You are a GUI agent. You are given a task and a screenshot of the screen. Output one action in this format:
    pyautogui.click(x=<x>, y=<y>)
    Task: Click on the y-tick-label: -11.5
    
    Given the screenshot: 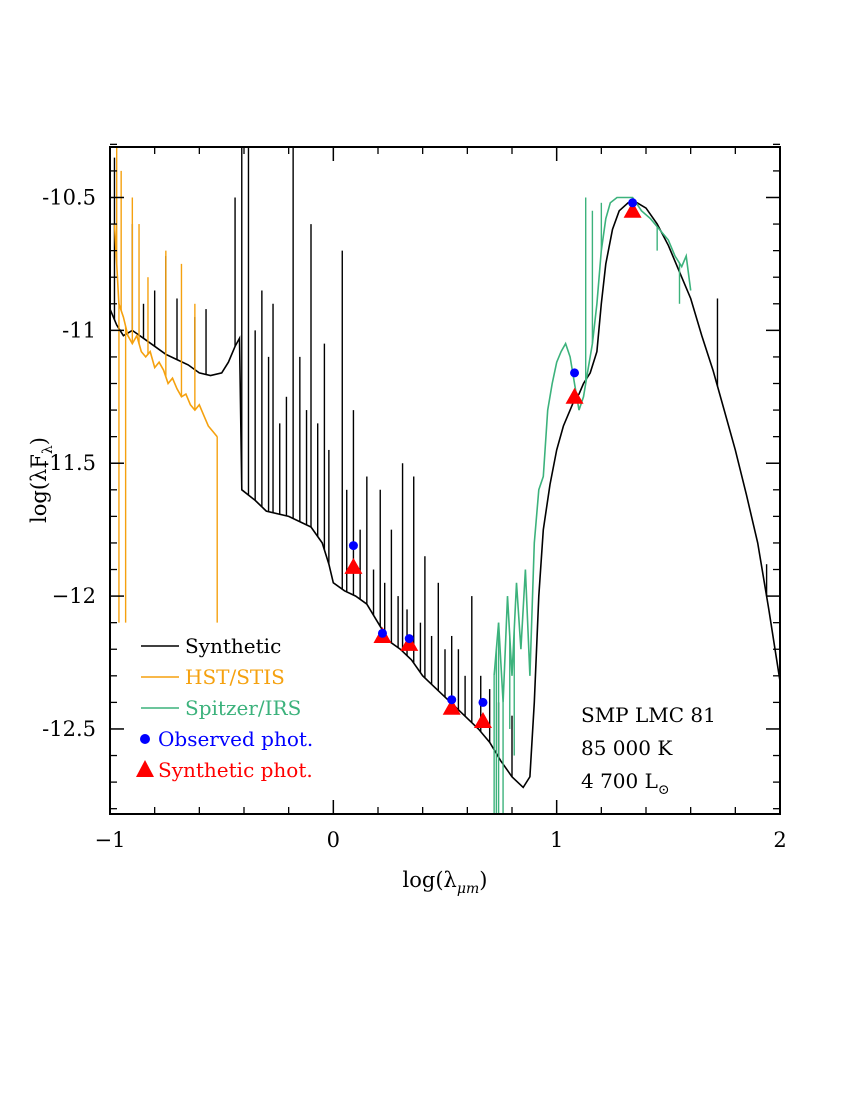 What is the action you would take?
    pyautogui.click(x=69, y=463)
    